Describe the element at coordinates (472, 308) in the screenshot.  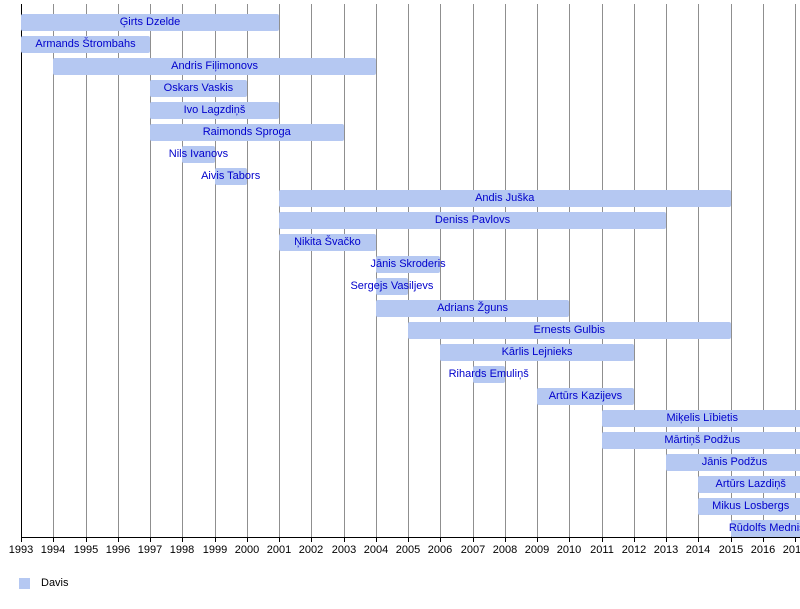
I see `gantt-bar: Adrians Žguns` at that location.